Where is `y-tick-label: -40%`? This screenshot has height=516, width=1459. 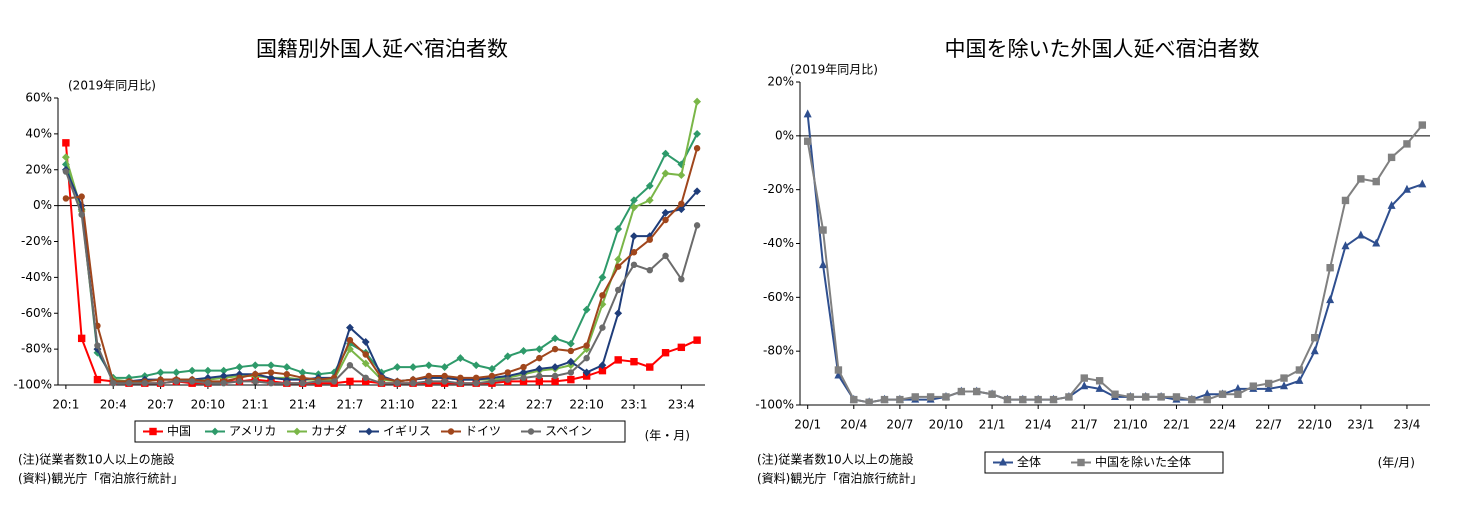 y-tick-label: -40% is located at coordinates (778, 243).